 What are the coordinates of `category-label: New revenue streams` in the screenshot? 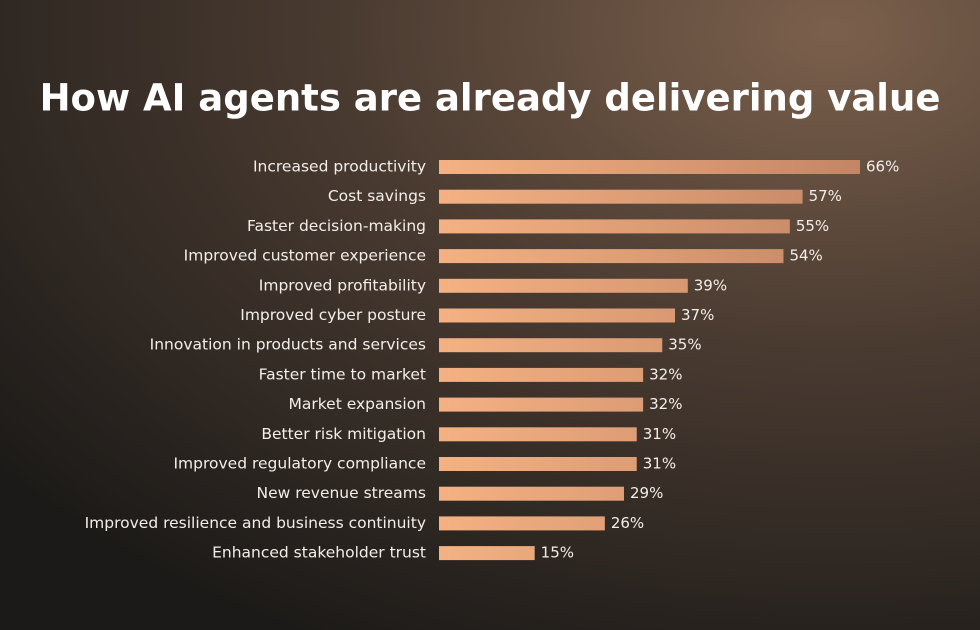 It's located at (341, 493).